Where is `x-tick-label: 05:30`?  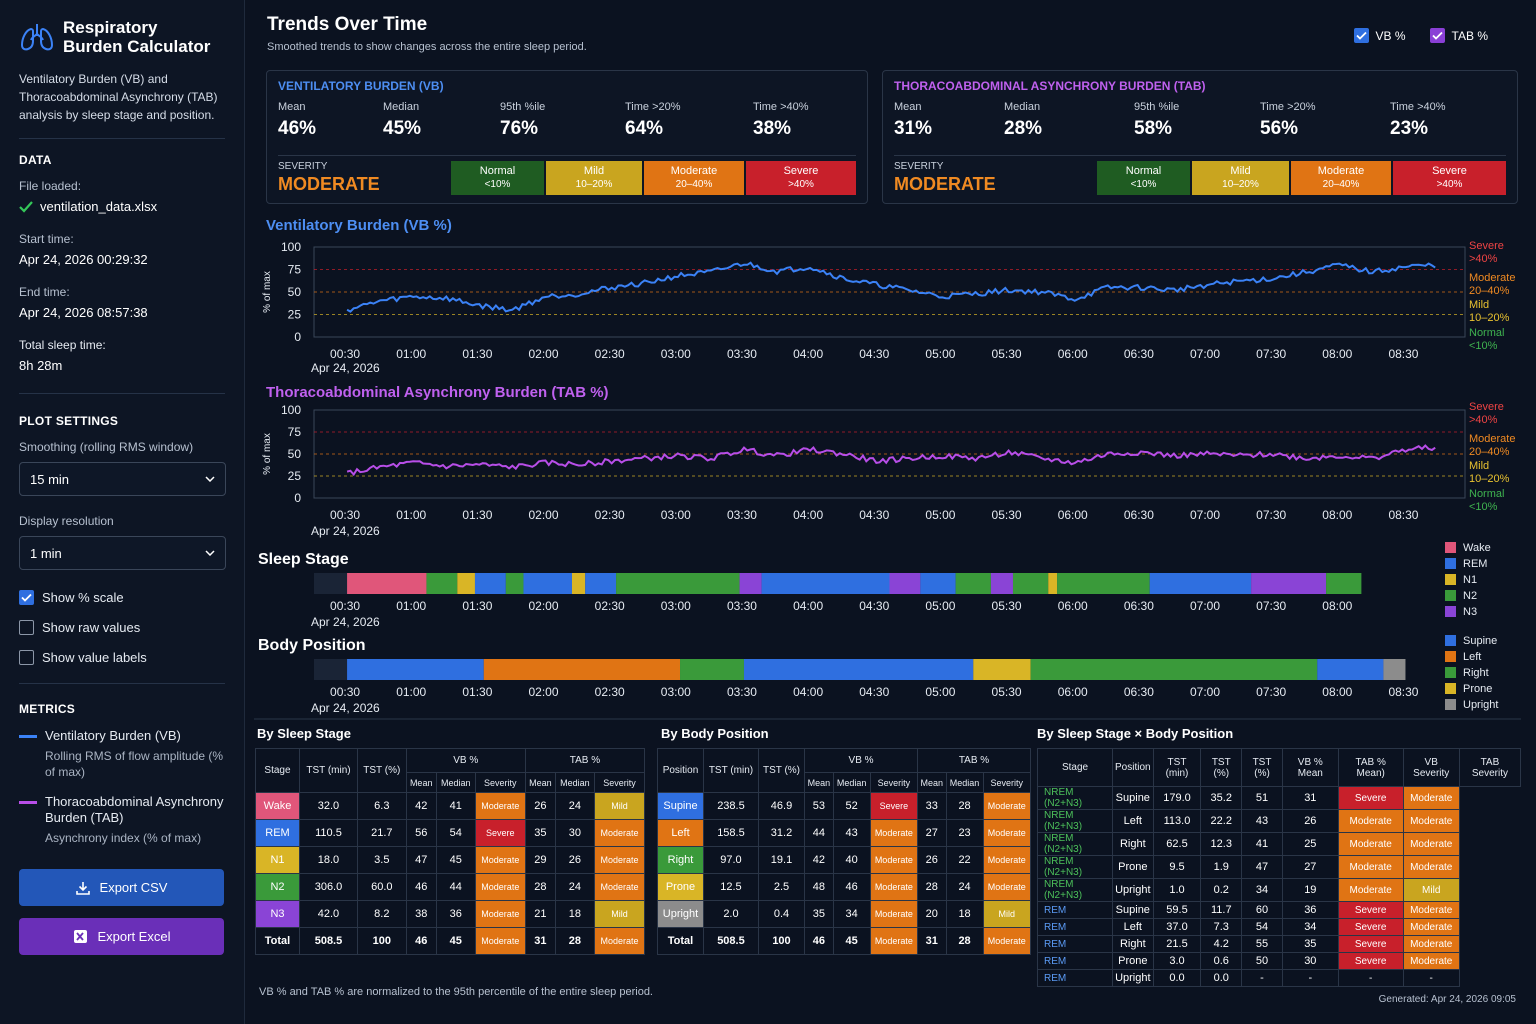 x-tick-label: 05:30 is located at coordinates (1007, 515).